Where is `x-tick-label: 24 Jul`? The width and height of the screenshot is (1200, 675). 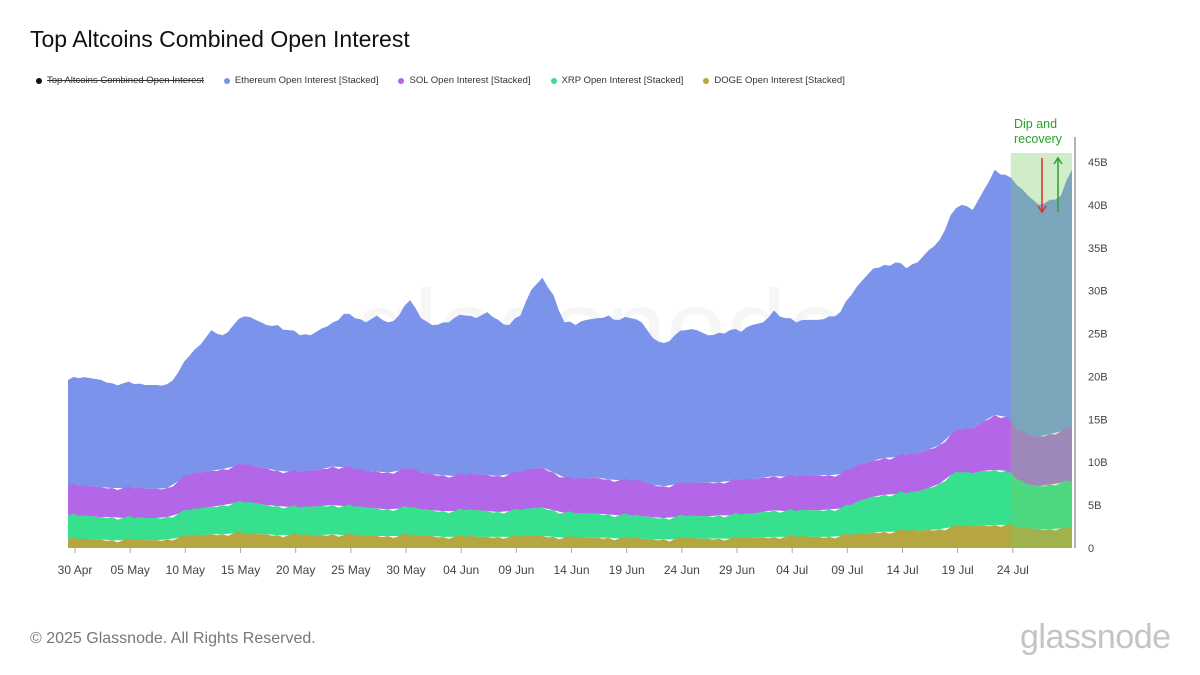 x-tick-label: 24 Jul is located at coordinates (1013, 570).